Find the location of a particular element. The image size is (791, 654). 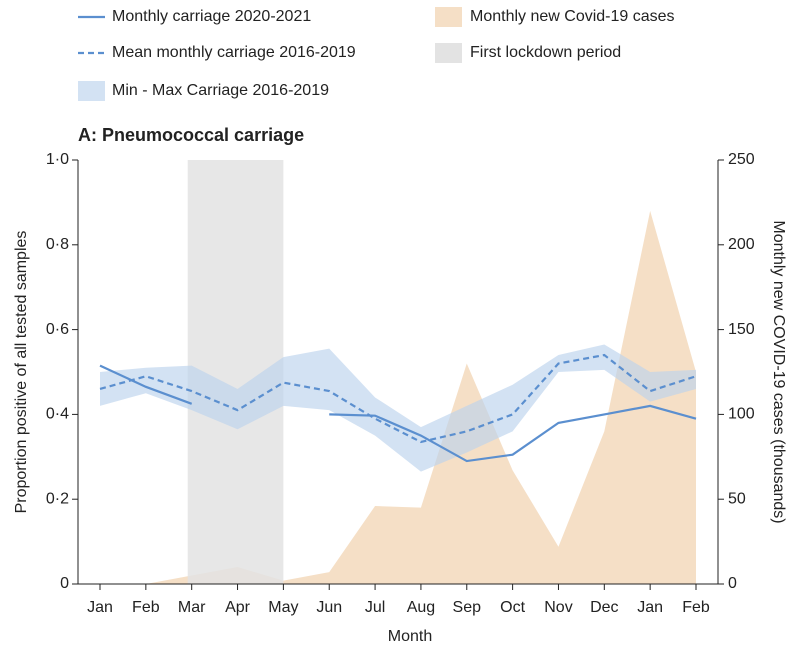

x-axis-label: Month is located at coordinates (410, 636).